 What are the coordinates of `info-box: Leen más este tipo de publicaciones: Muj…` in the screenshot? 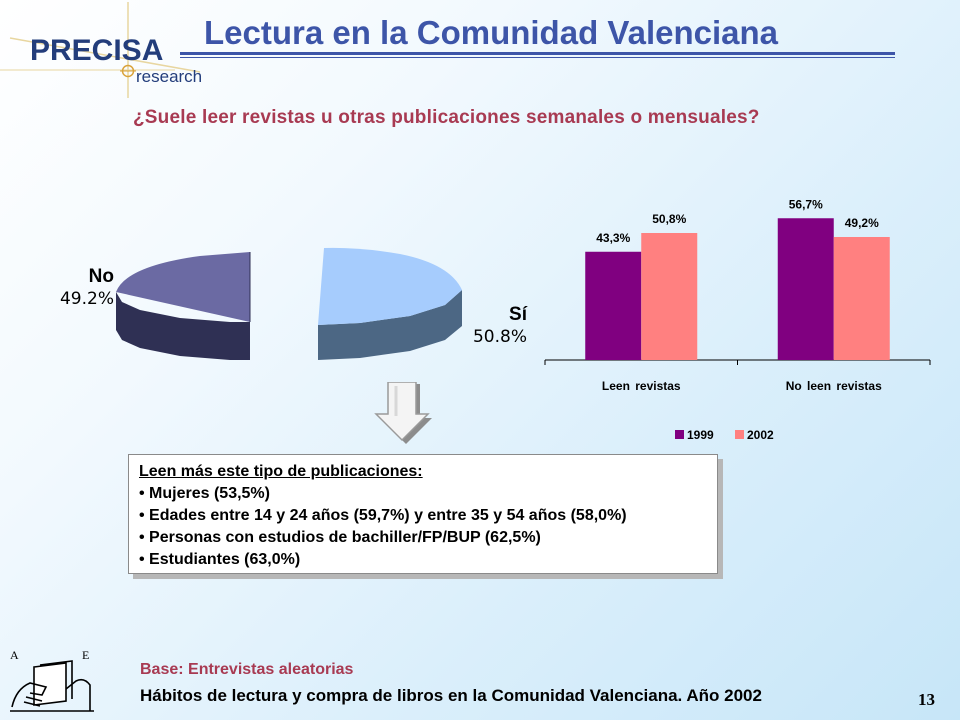 It's located at (423, 514).